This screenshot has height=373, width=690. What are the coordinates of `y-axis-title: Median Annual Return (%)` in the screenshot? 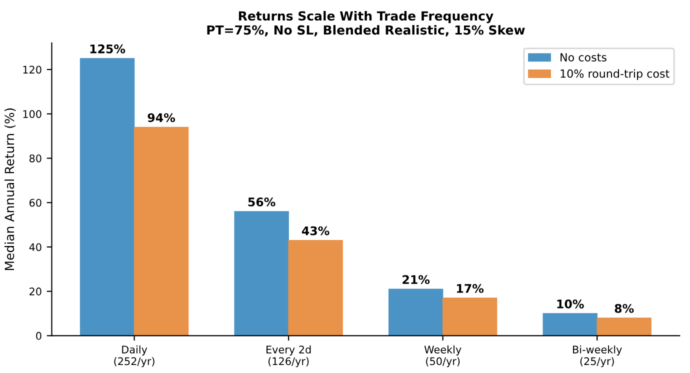 It's located at (10, 189).